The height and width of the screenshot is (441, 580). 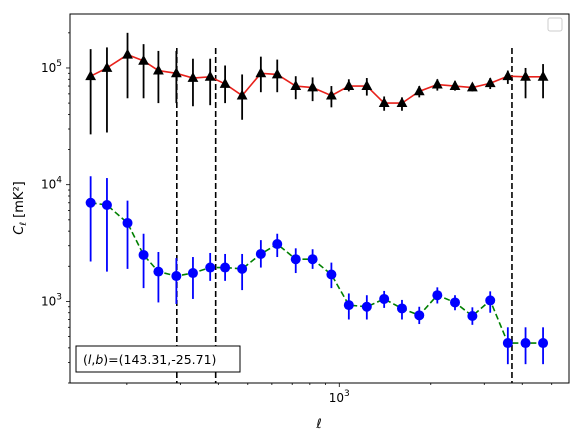 I want to click on y-axis-ticks: 10³ 10⁴ 10⁵, so click(x=55, y=208).